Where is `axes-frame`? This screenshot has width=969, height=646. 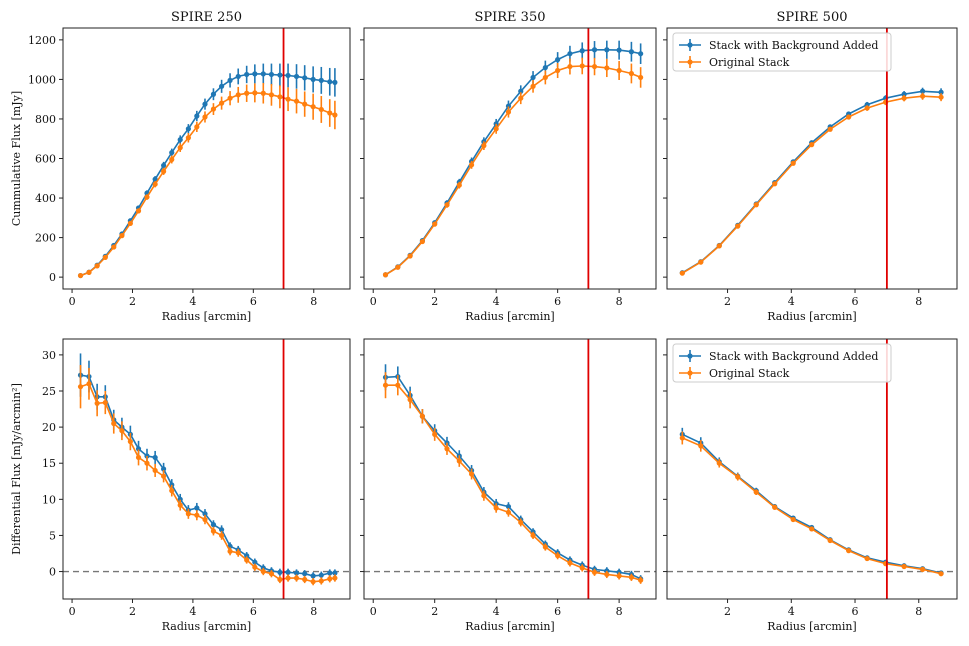
axes-frame is located at coordinates (206, 469).